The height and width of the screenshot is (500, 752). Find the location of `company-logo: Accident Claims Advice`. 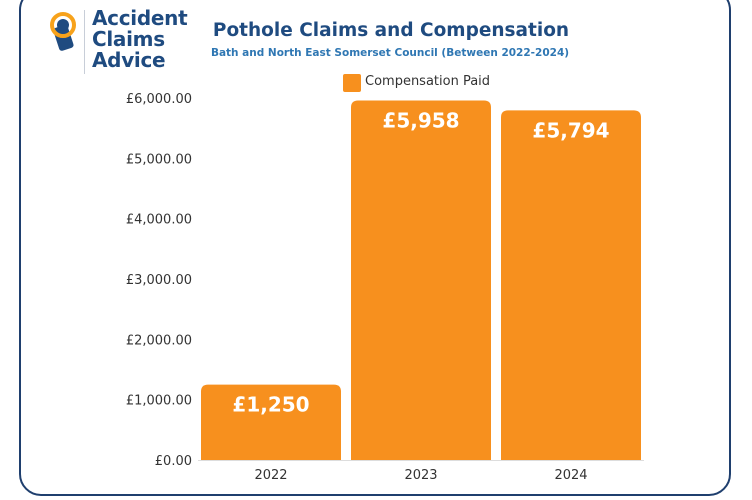

company-logo: Accident Claims Advice is located at coordinates (121, 42).